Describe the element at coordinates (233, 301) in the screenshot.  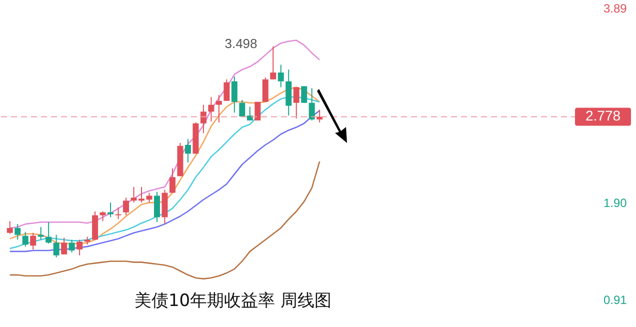
I see `annotation: 美债10年期收益率 周线图` at that location.